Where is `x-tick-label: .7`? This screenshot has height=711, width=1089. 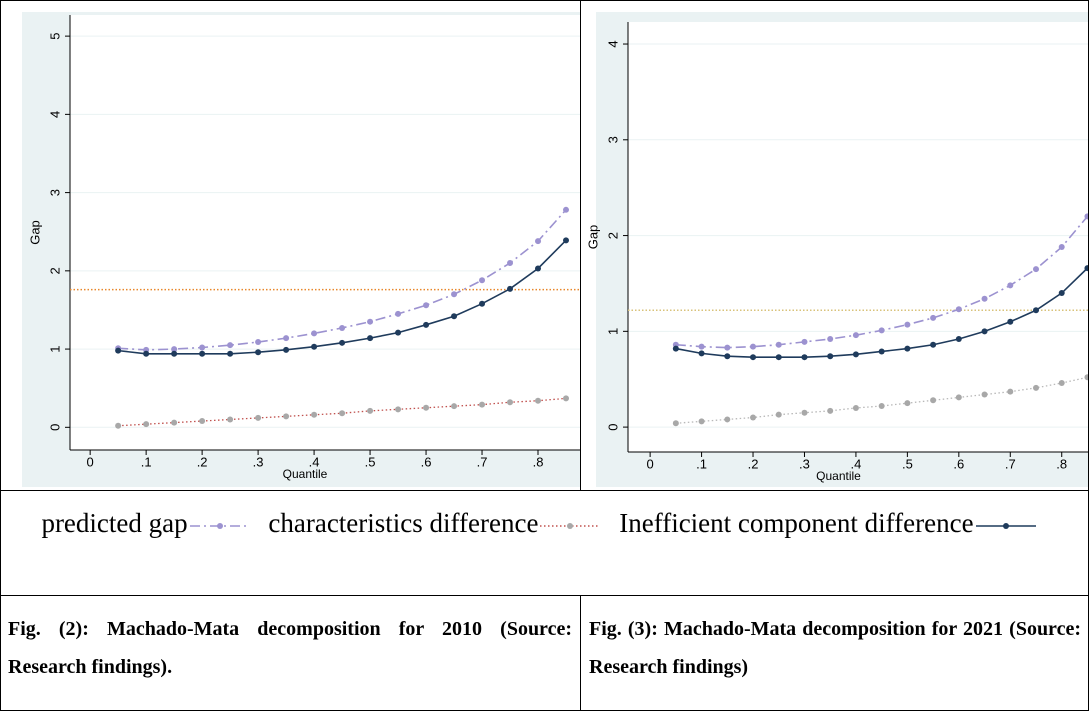
x-tick-label: .7 is located at coordinates (1010, 463).